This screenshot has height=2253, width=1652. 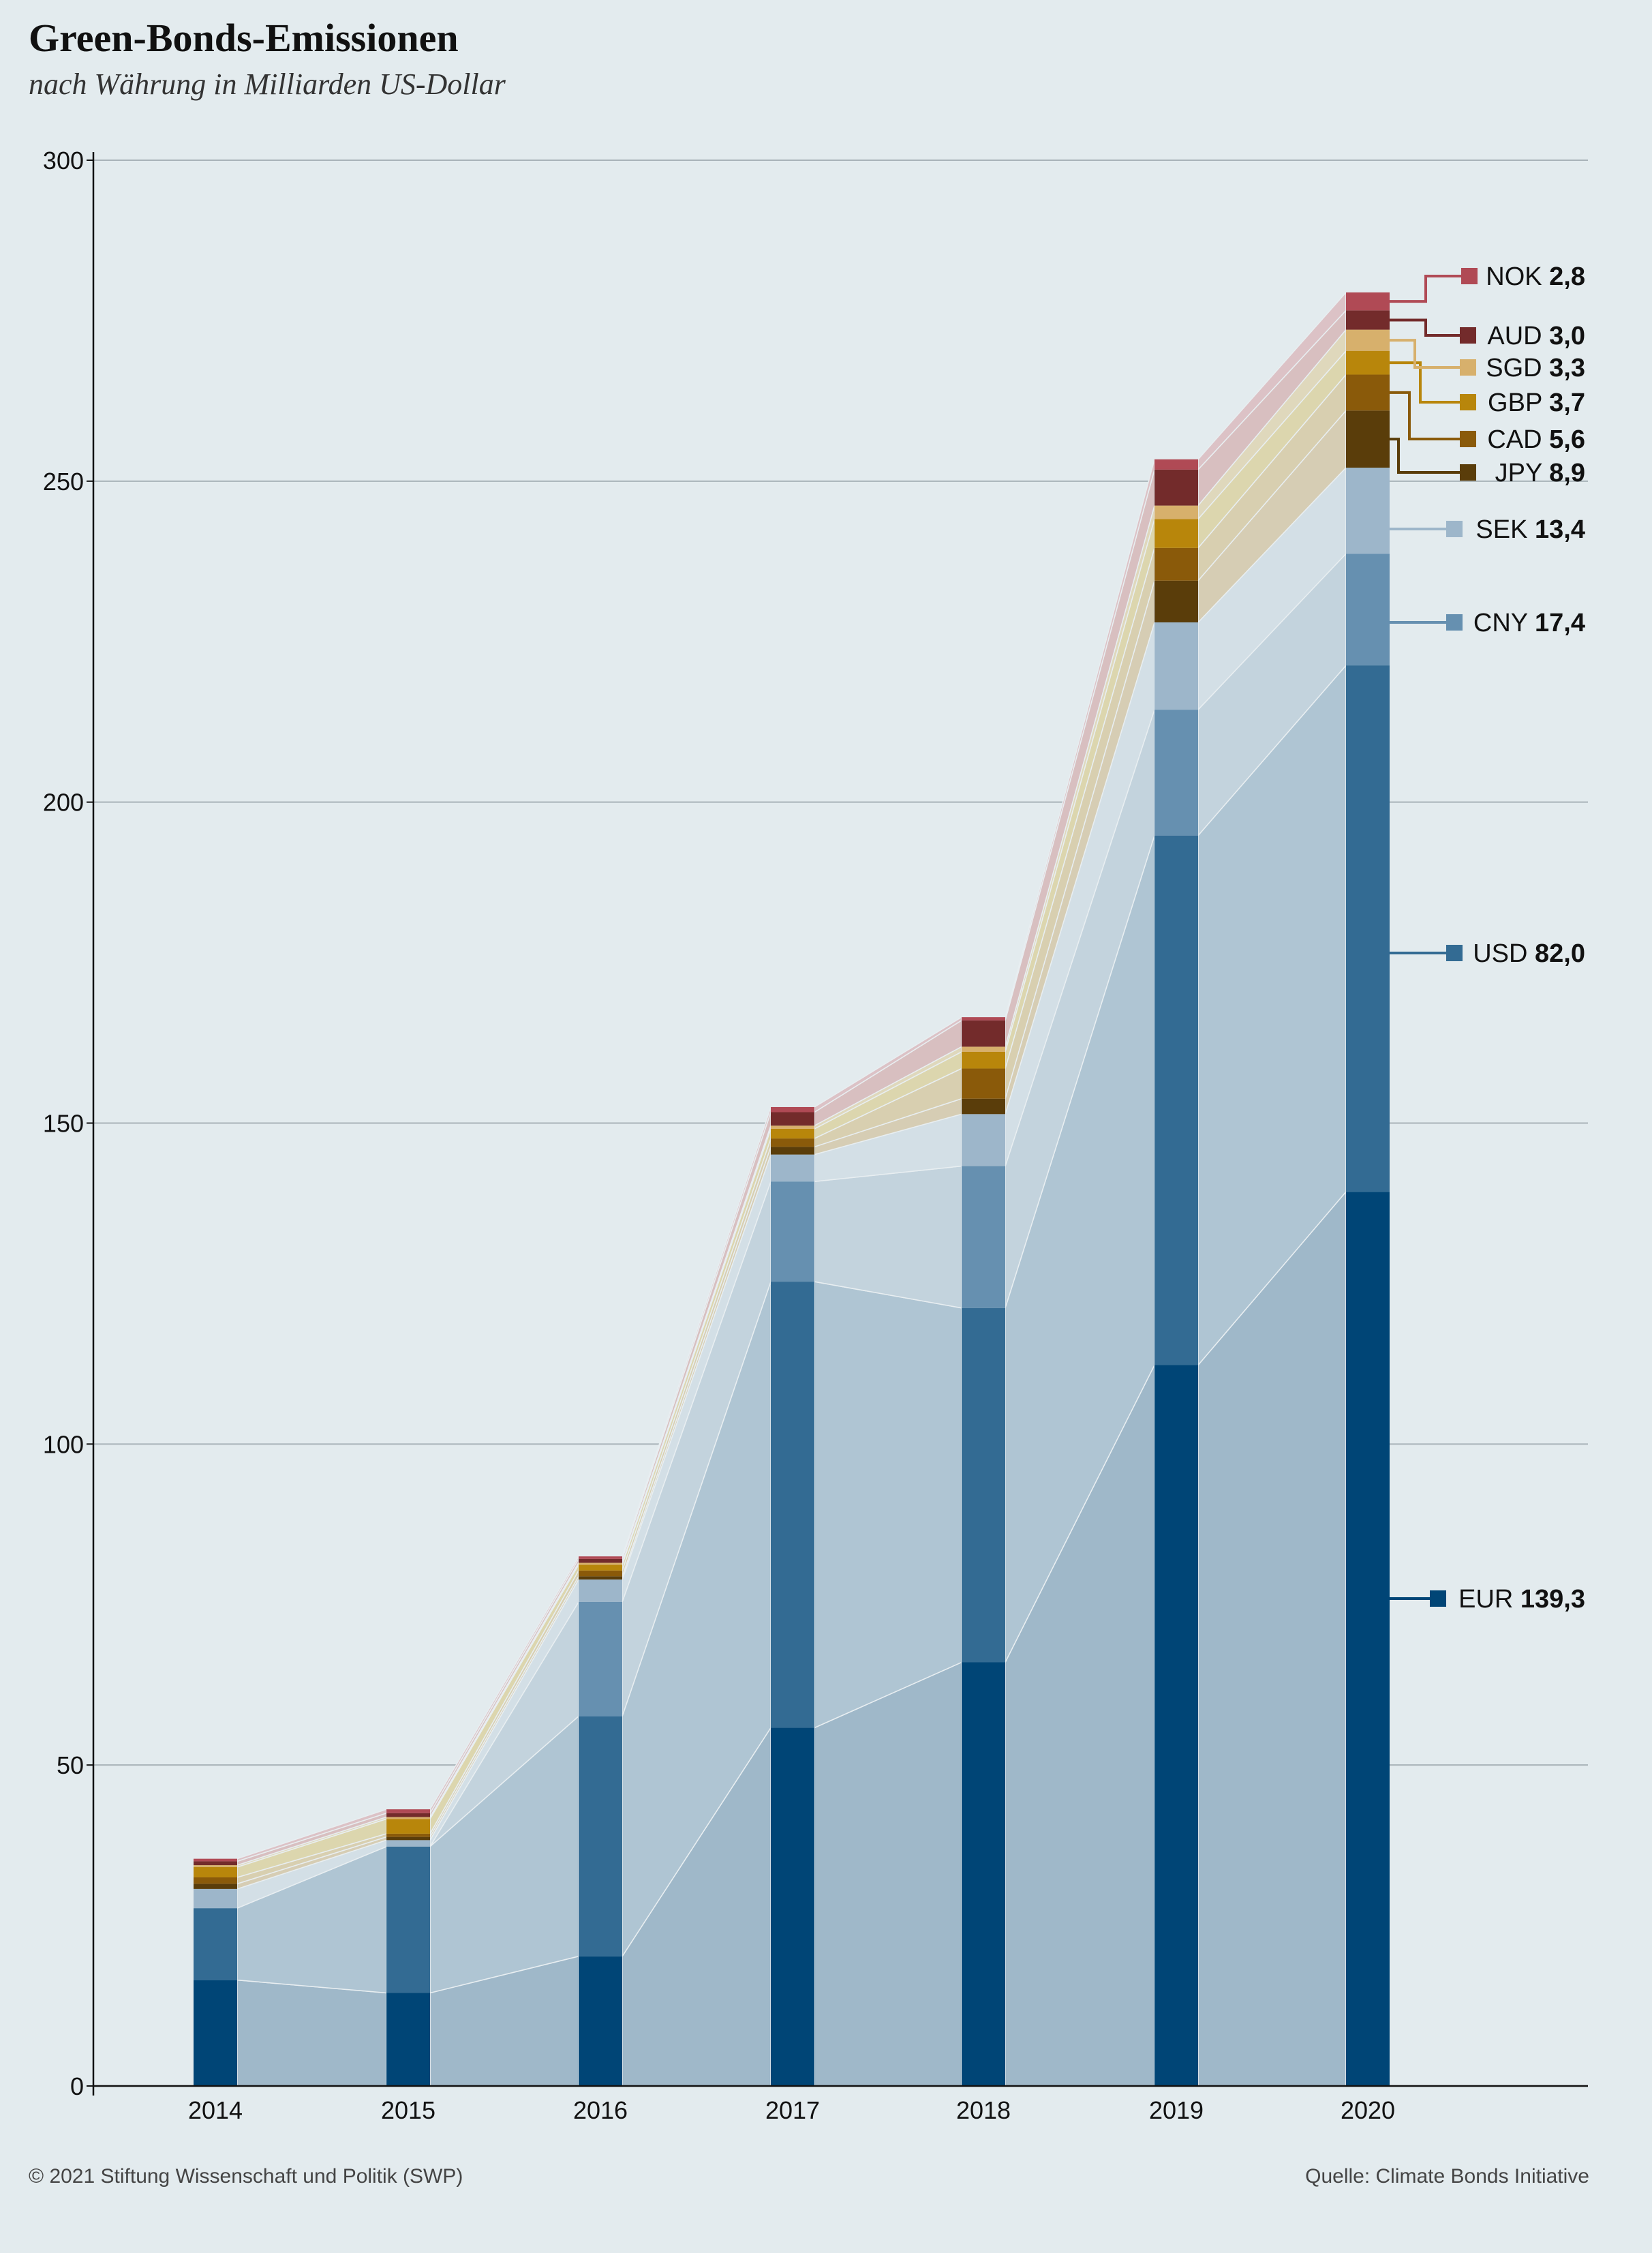 What do you see at coordinates (1567, 403) in the screenshot?
I see `series-value: 3,7` at bounding box center [1567, 403].